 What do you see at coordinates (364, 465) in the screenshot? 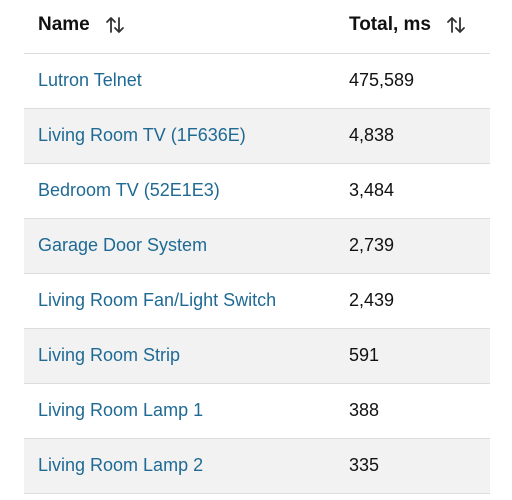
I see `device-total-ms: 335` at bounding box center [364, 465].